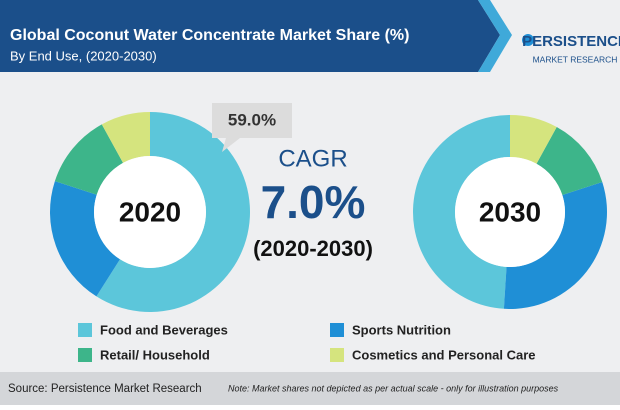 The image size is (620, 410). What do you see at coordinates (313, 248) in the screenshot?
I see `cagr-period: (2020-2030)` at bounding box center [313, 248].